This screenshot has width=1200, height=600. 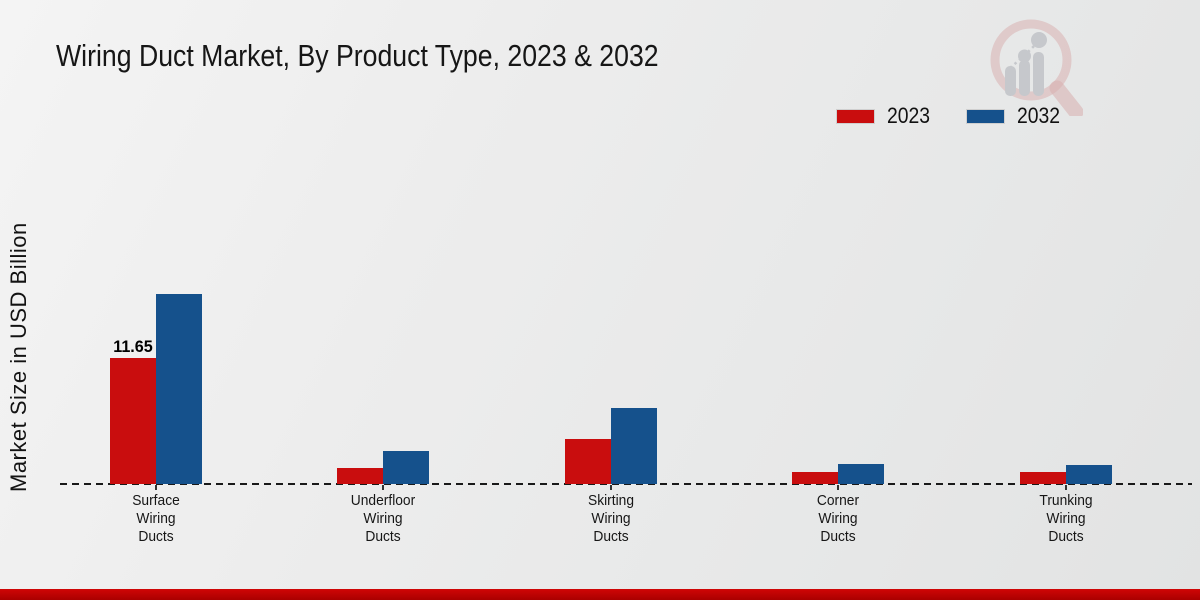 I want to click on bar-2032-trunking-wiring-ducts, so click(x=1088, y=474).